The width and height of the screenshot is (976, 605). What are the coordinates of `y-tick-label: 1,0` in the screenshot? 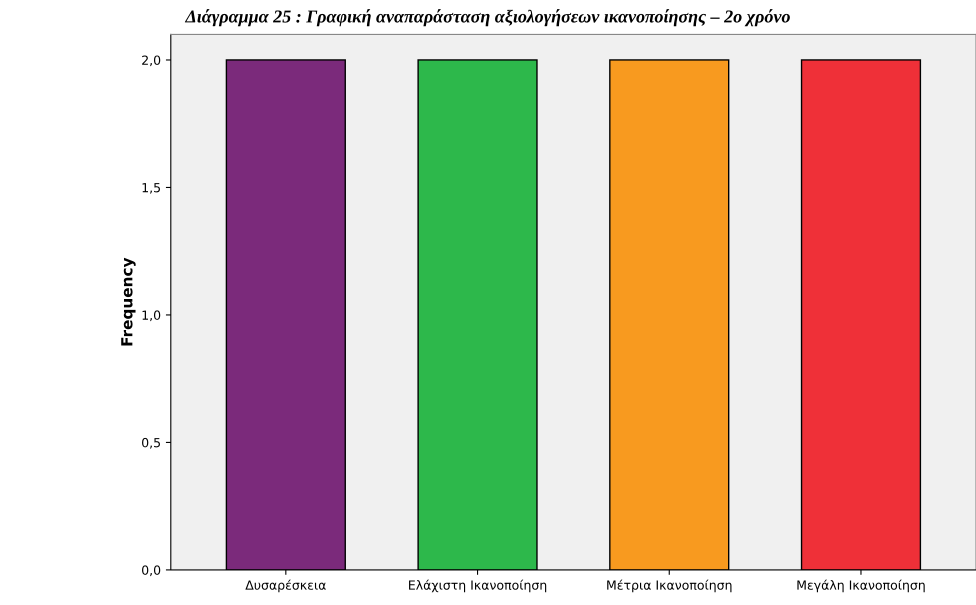 It's located at (151, 316).